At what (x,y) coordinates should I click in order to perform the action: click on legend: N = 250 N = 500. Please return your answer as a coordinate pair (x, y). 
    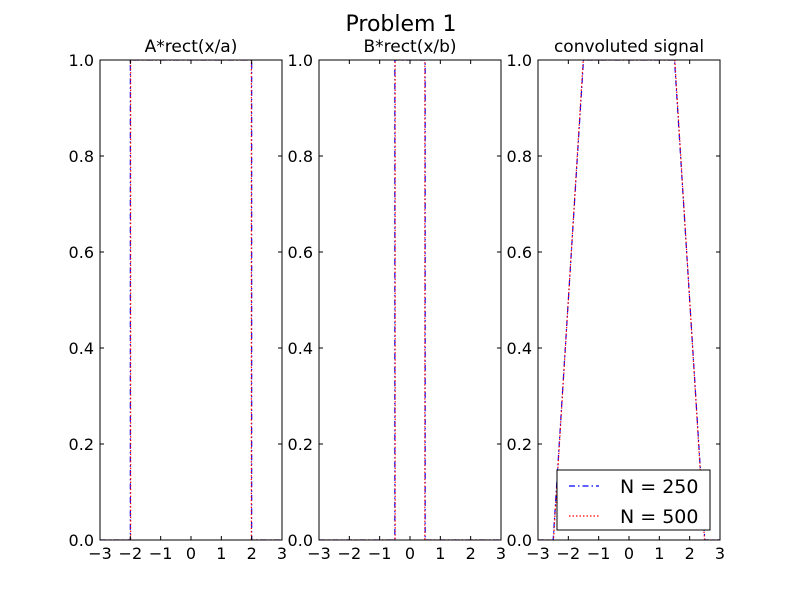
    Looking at the image, I should click on (633, 500).